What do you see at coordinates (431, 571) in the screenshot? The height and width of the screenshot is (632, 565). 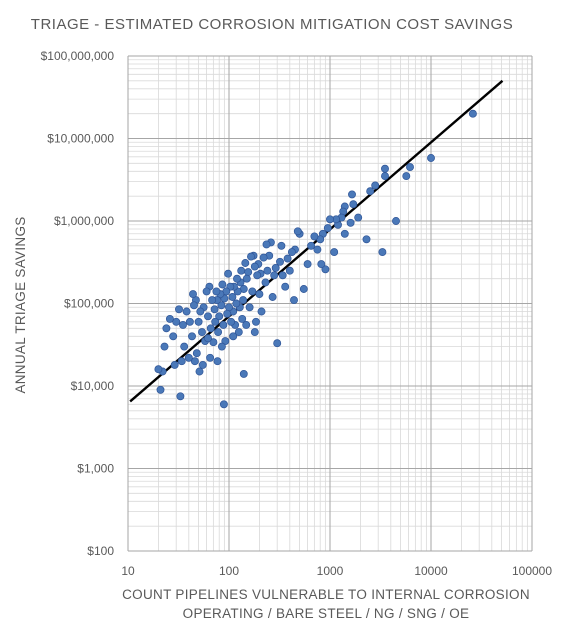 I see `x-tick-label: 10000` at bounding box center [431, 571].